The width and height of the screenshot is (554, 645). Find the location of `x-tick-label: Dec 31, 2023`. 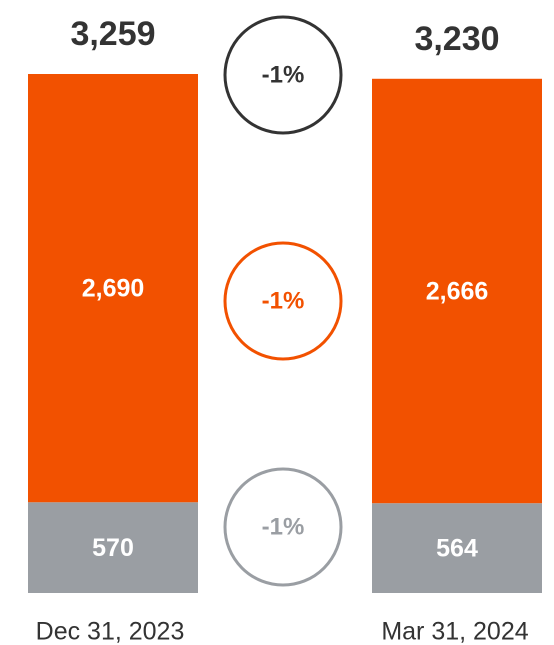

x-tick-label: Dec 31, 2023 is located at coordinates (110, 631).